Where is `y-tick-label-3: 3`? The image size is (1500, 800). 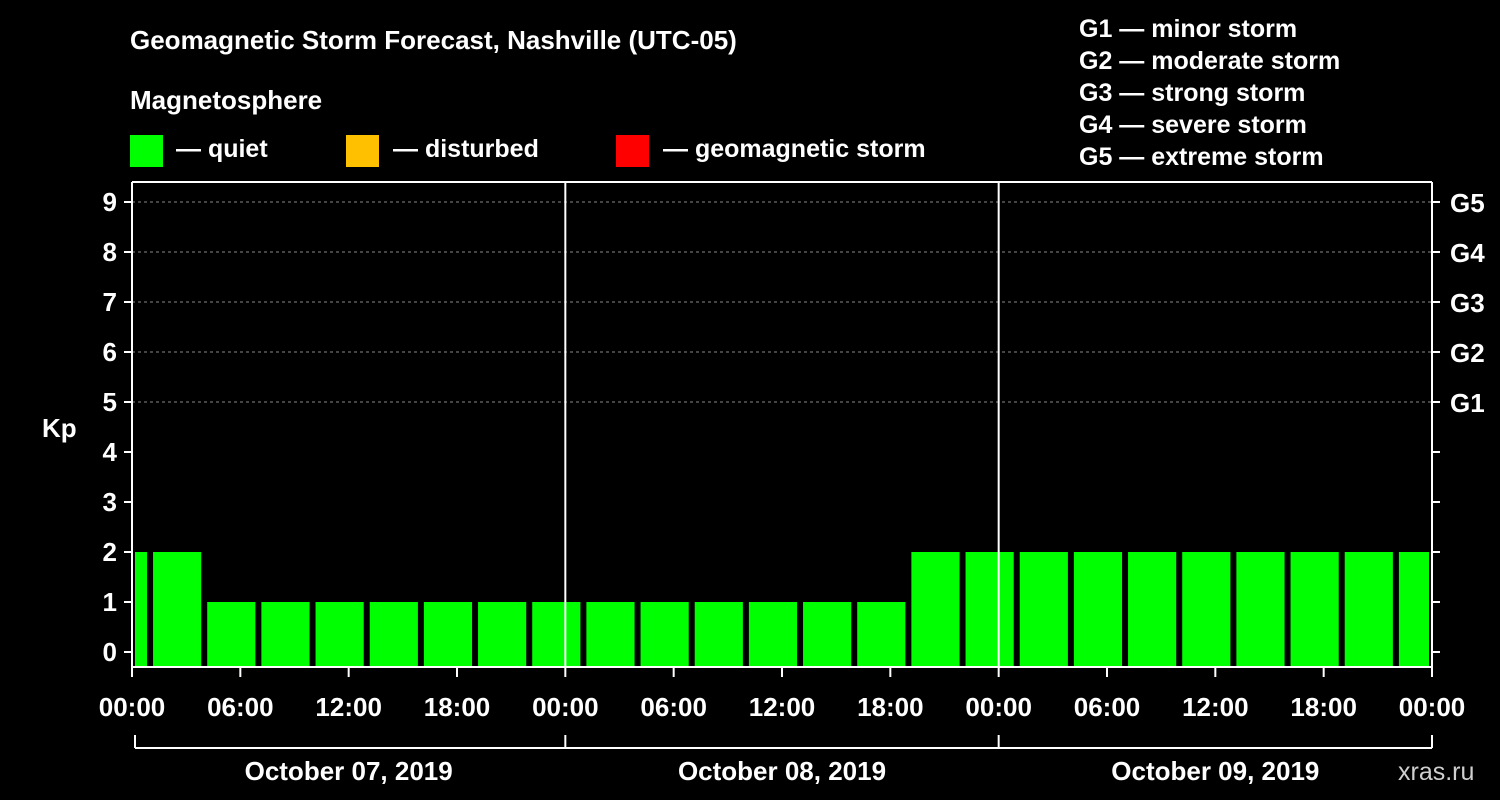
y-tick-label-3: 3 is located at coordinates (110, 502).